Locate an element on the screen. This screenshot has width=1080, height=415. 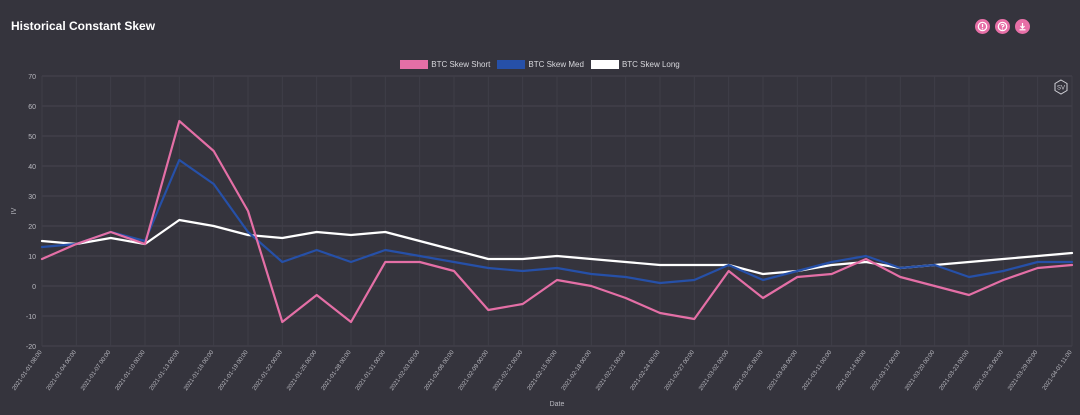
sv-badge-text: SV is located at coordinates (1061, 88).